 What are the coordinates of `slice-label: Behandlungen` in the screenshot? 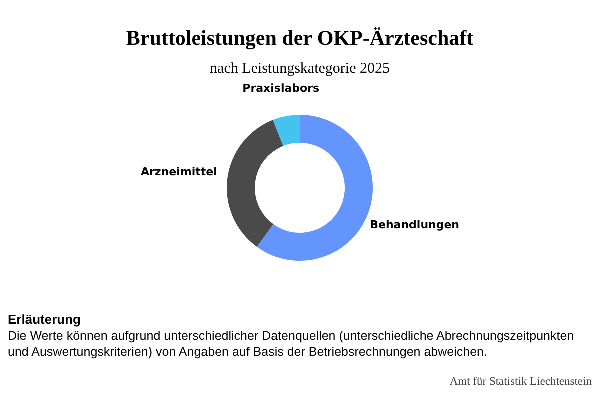 It's located at (415, 225).